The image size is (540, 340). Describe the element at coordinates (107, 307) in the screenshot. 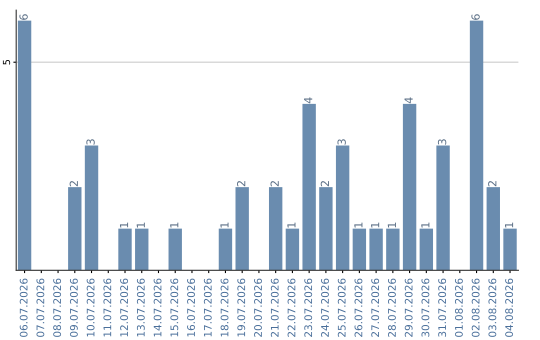

I see `x-tick-label: 11.07.2026` at that location.